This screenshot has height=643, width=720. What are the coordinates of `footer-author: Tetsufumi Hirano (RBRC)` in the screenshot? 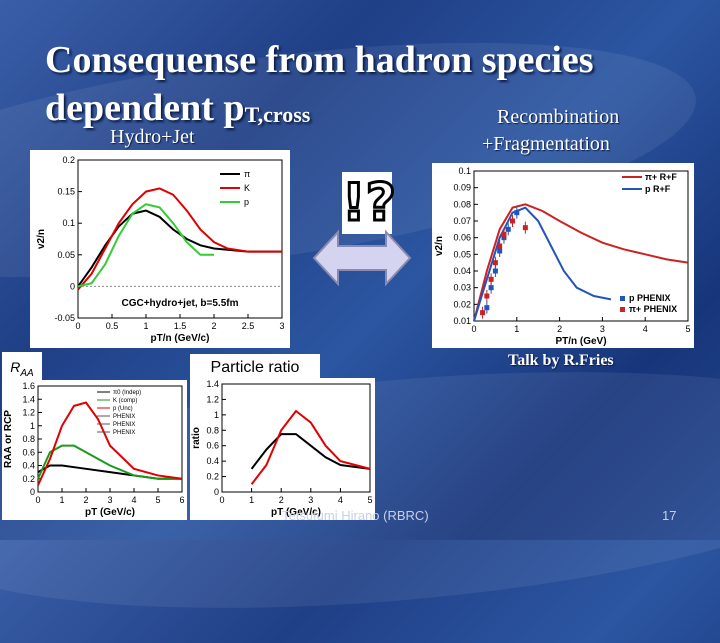 It's located at (355, 515).